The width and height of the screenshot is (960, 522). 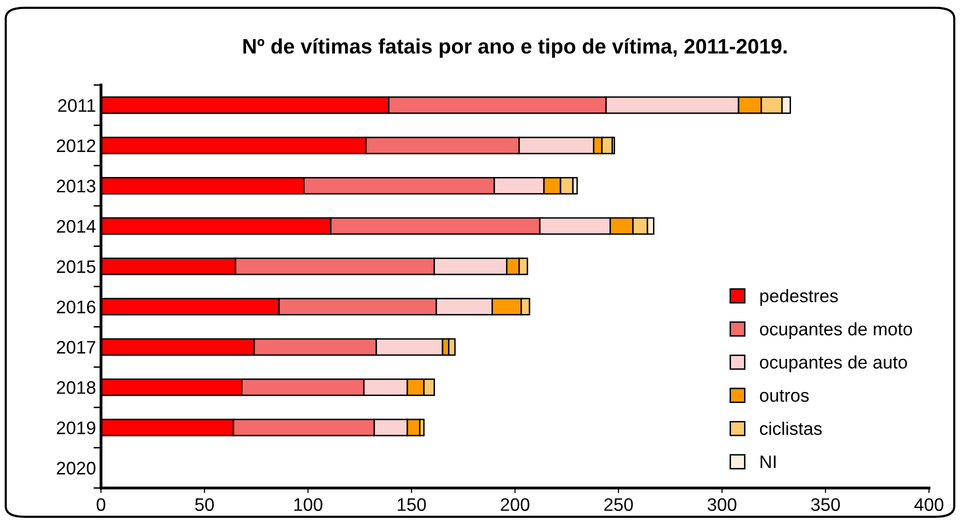 What do you see at coordinates (791, 429) in the screenshot?
I see `legend-label: ciclistas` at bounding box center [791, 429].